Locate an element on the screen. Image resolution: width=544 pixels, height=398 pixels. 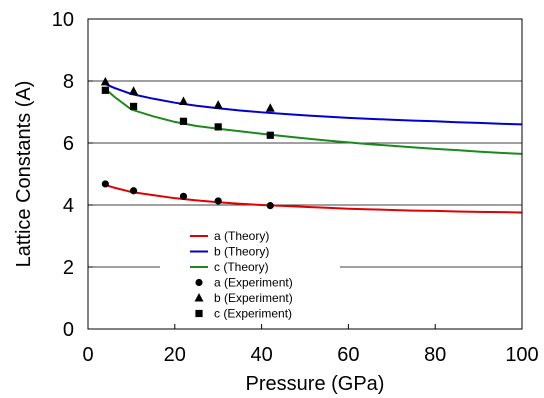
y-tick-label: 6 is located at coordinates (68, 144).